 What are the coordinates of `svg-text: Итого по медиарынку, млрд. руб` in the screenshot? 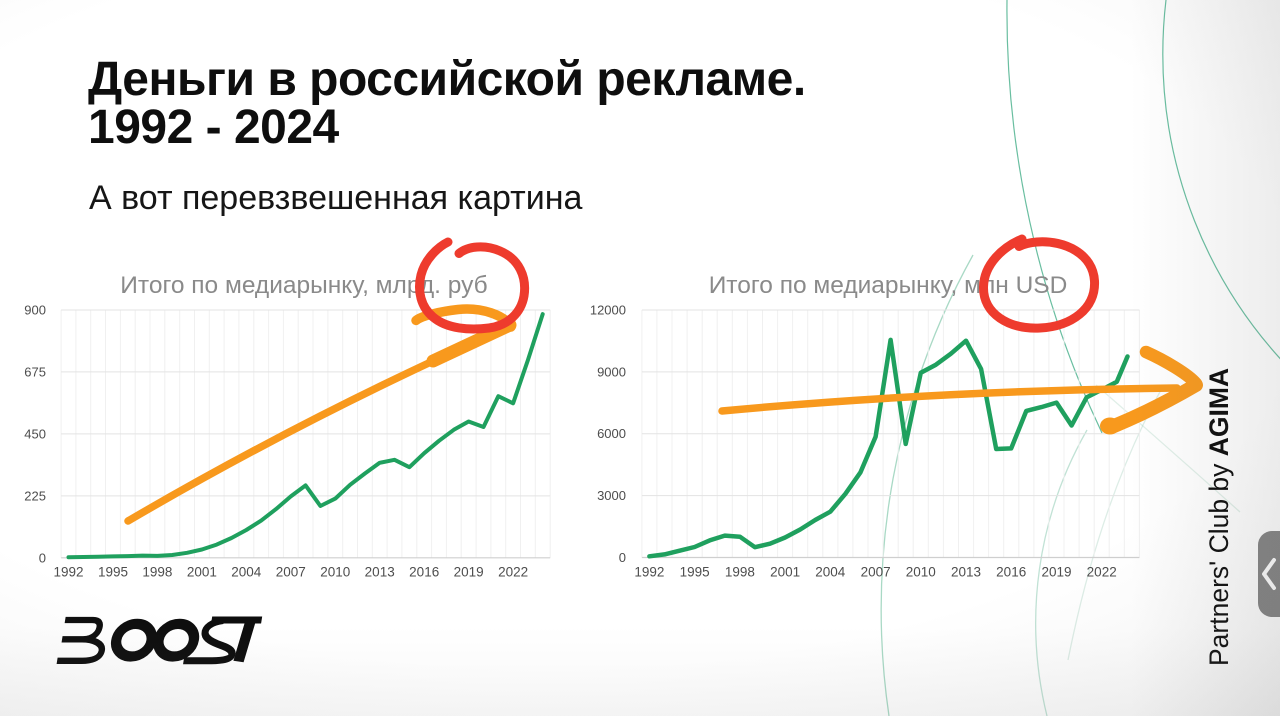 It's located at (303, 285).